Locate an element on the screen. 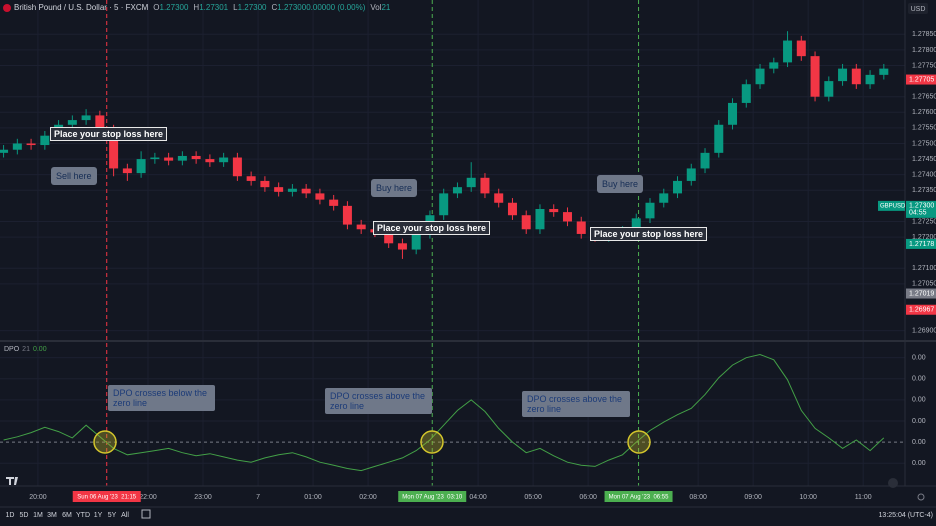 This screenshot has height=526, width=936. x-tick-label: 01:00 is located at coordinates (313, 497).